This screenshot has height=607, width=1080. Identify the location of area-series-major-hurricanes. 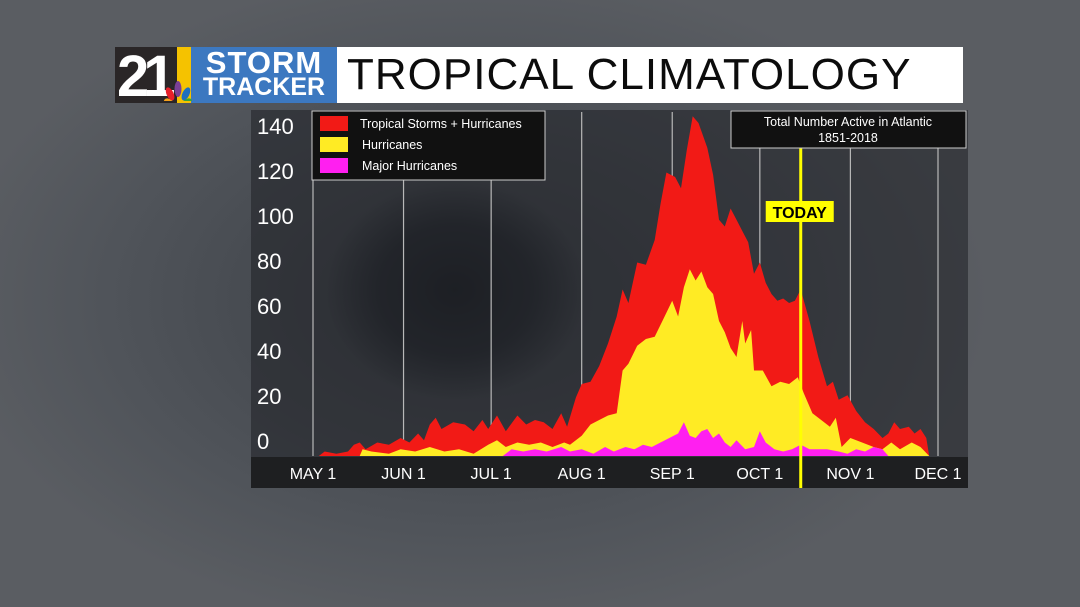
(695, 439).